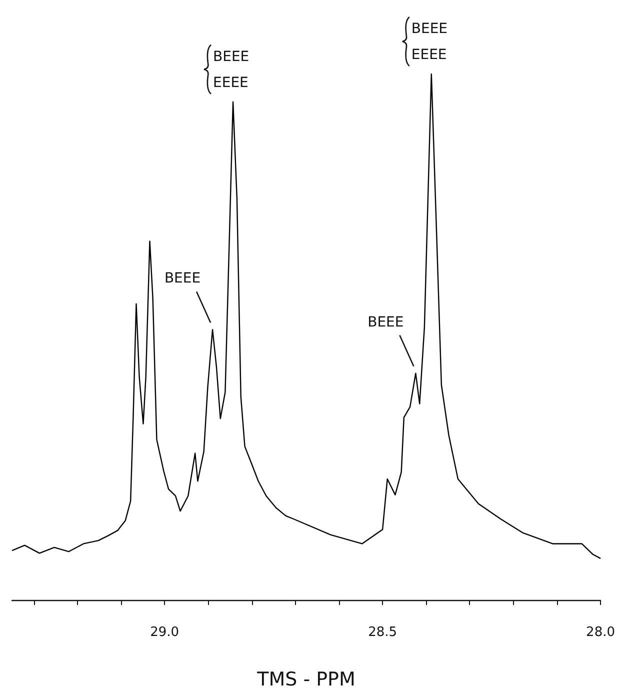  I want to click on x-tick-label: 28.5, so click(383, 632).